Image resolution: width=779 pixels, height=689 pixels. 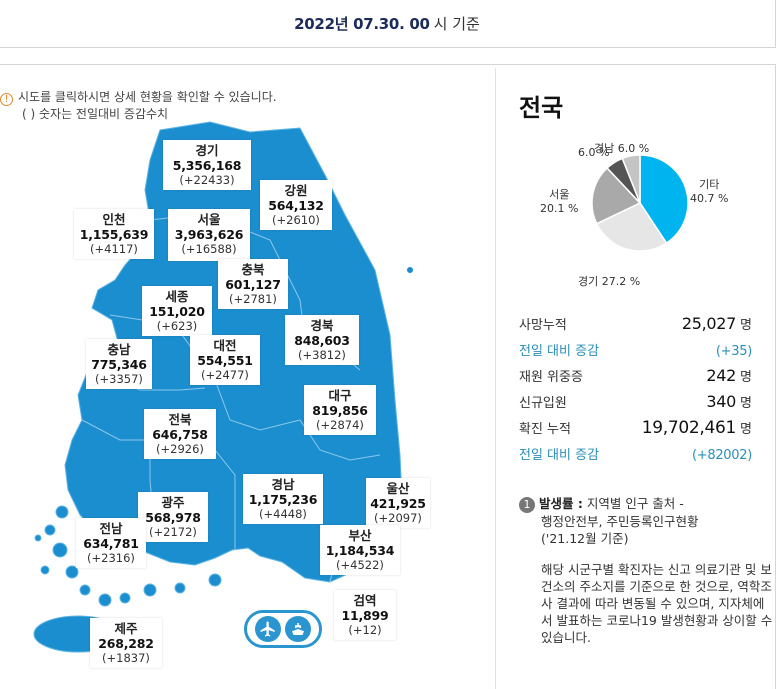 I want to click on stat-deaths-change: 전일 대비 증감 (+35), so click(x=635, y=353).